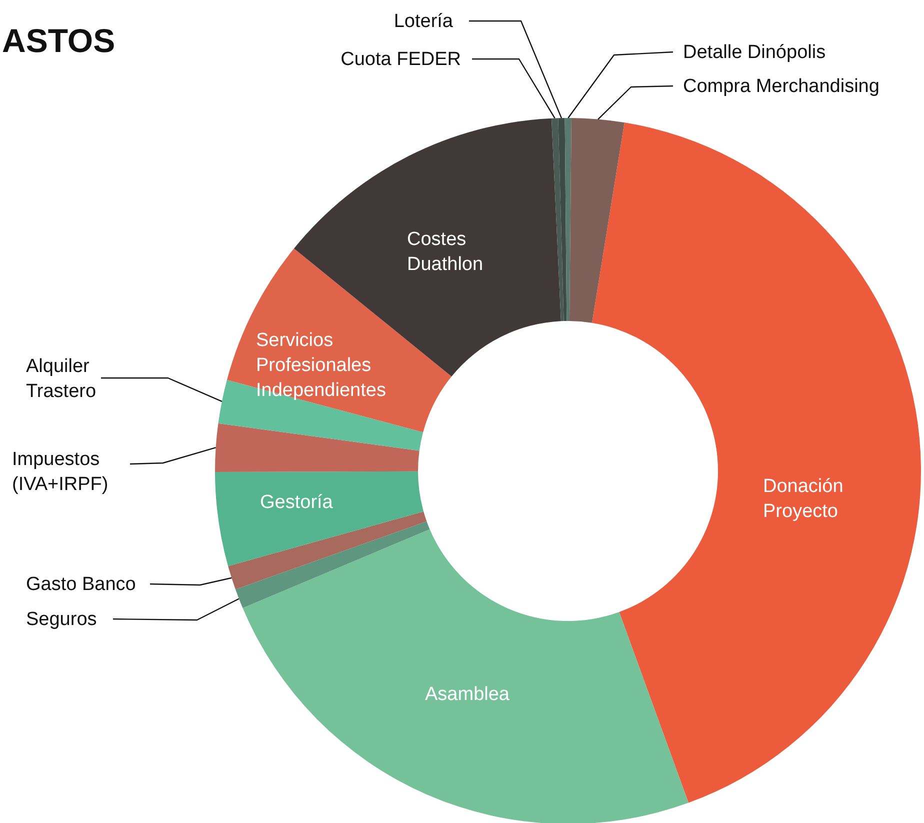 The height and width of the screenshot is (823, 924). What do you see at coordinates (754, 52) in the screenshot?
I see `slice-label: Detalle Dinópolis` at bounding box center [754, 52].